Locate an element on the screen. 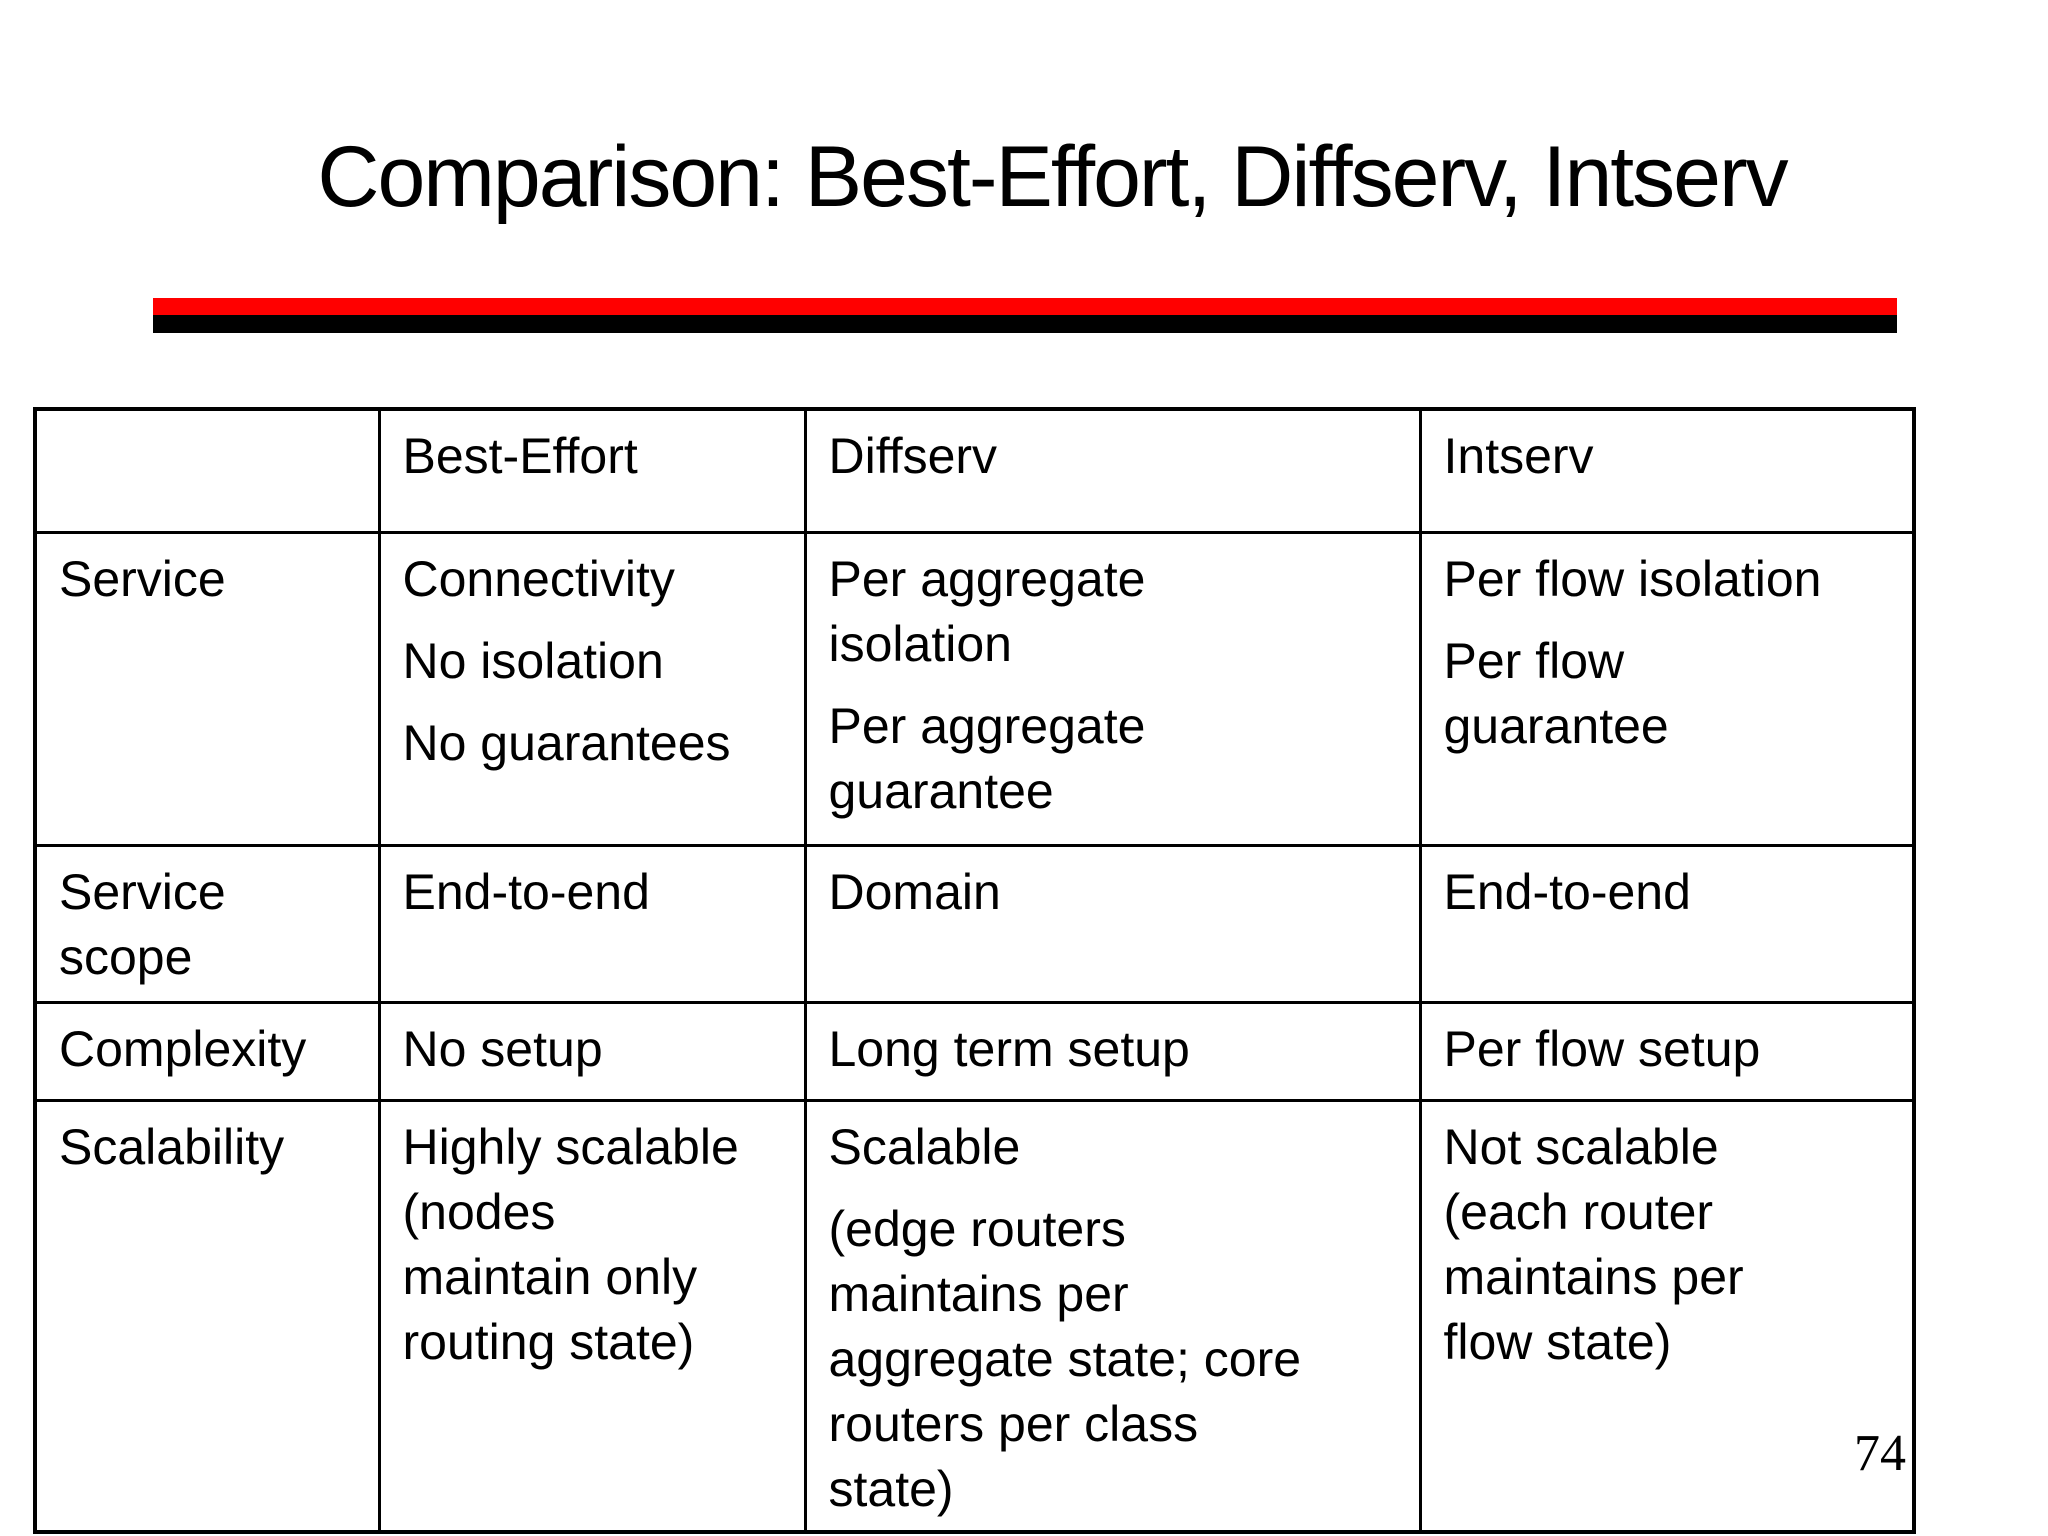  divider-red-bar is located at coordinates (1025, 306).